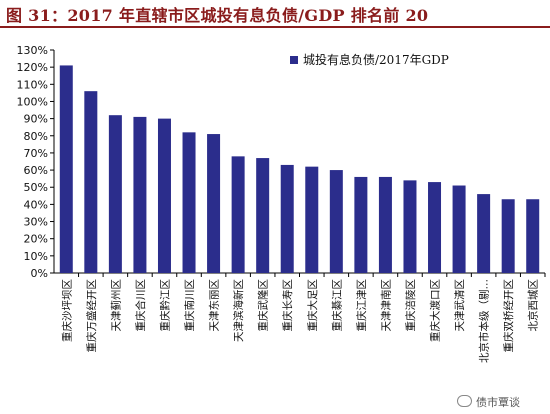  Describe the element at coordinates (140, 305) in the screenshot. I see `x-tick-label: 重庆合川区` at that location.